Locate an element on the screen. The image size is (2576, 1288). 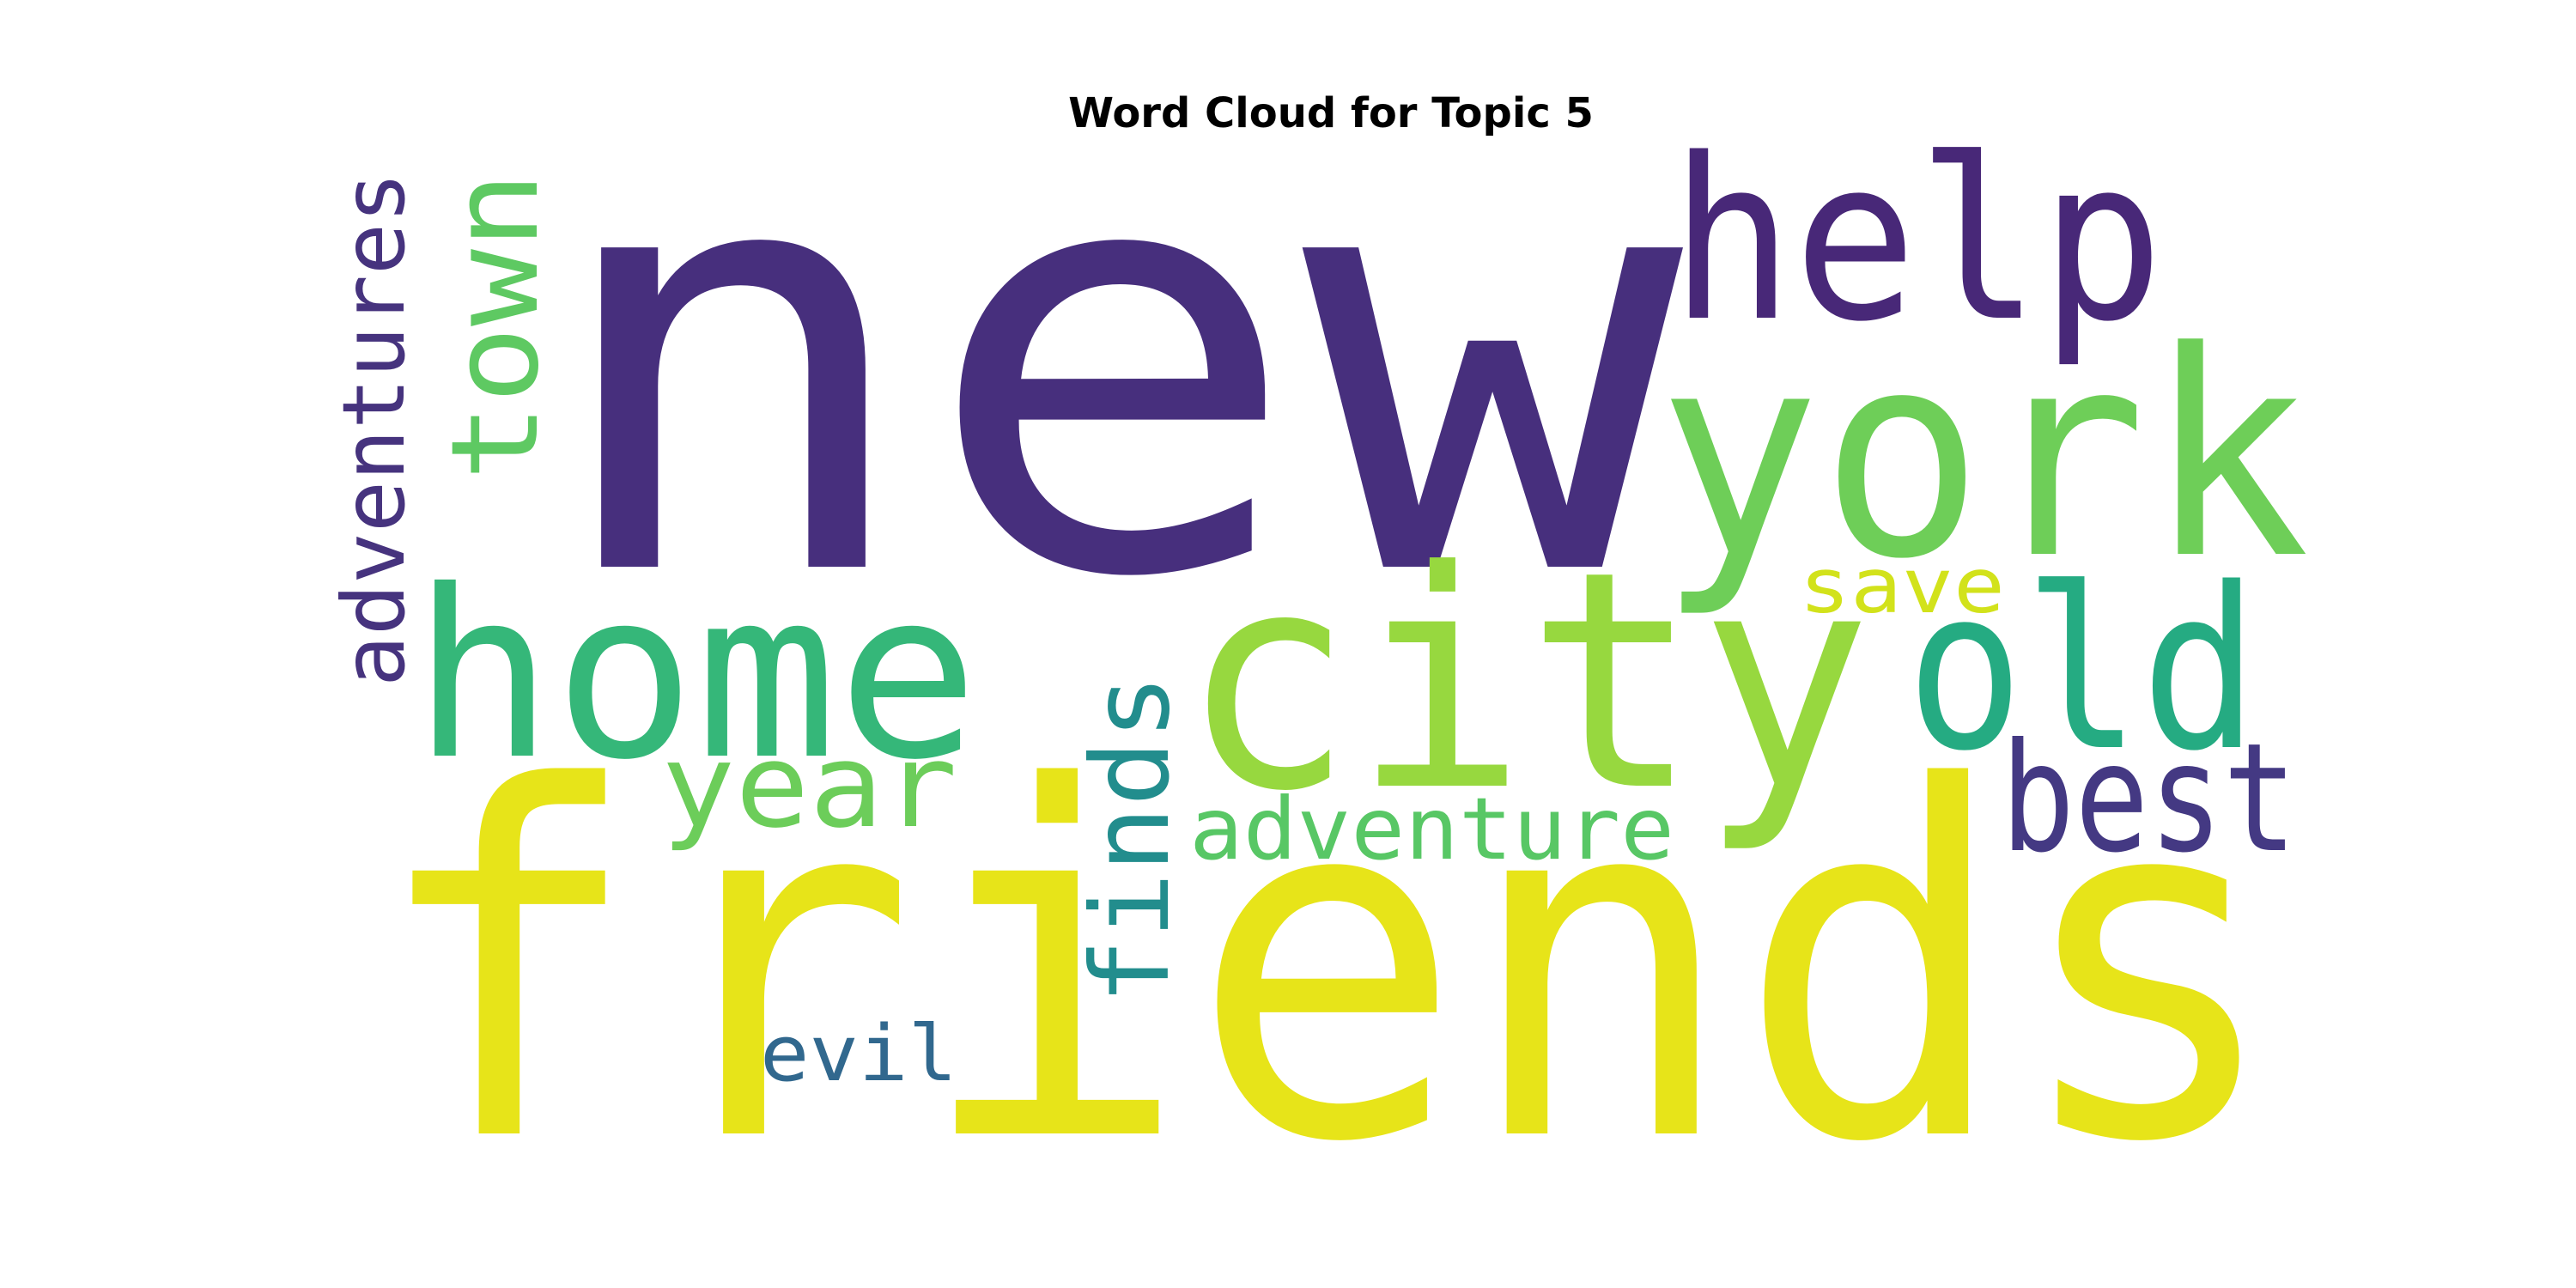
word-old: old is located at coordinates (2082, 671).